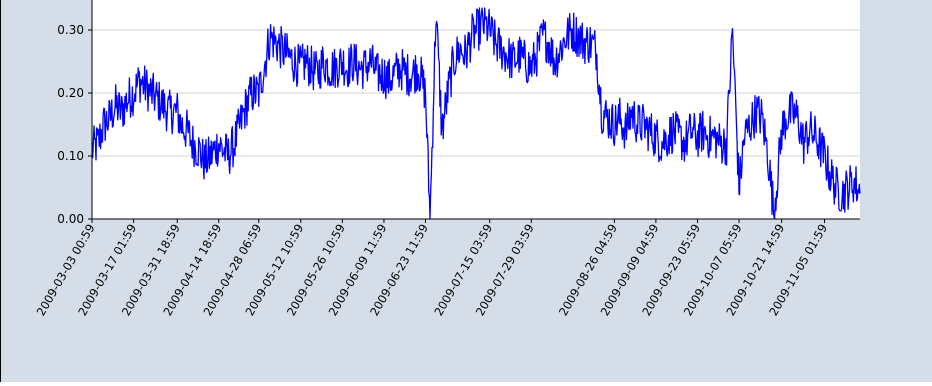  Describe the element at coordinates (70, 124) in the screenshot. I see `y-tick-labels: 0.00 0.10 0.20 0.30` at that location.